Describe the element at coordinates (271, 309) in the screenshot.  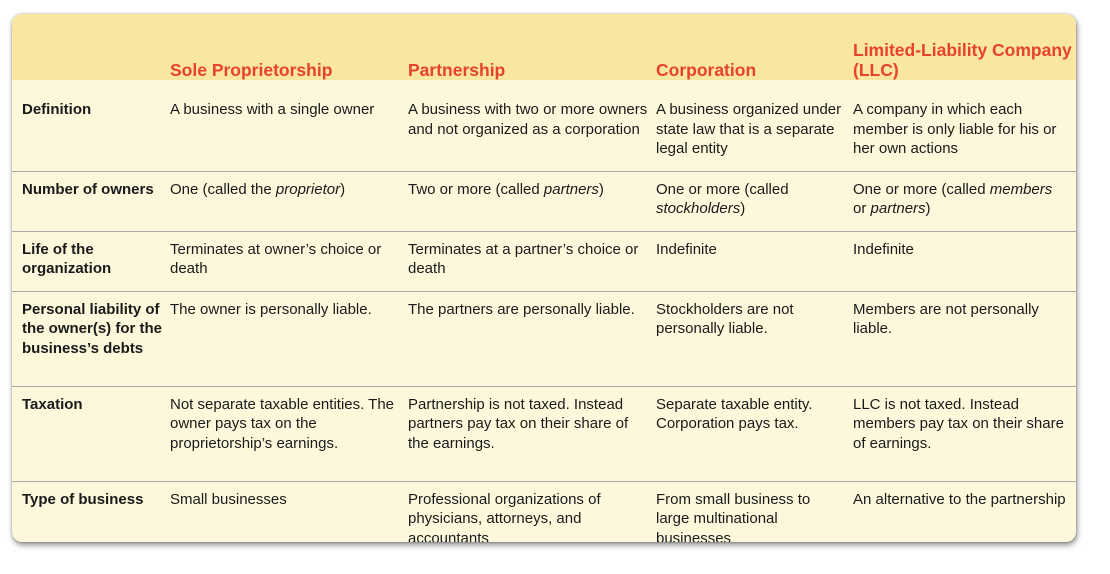
I see `table-cell: The owner is personally liable.` at that location.